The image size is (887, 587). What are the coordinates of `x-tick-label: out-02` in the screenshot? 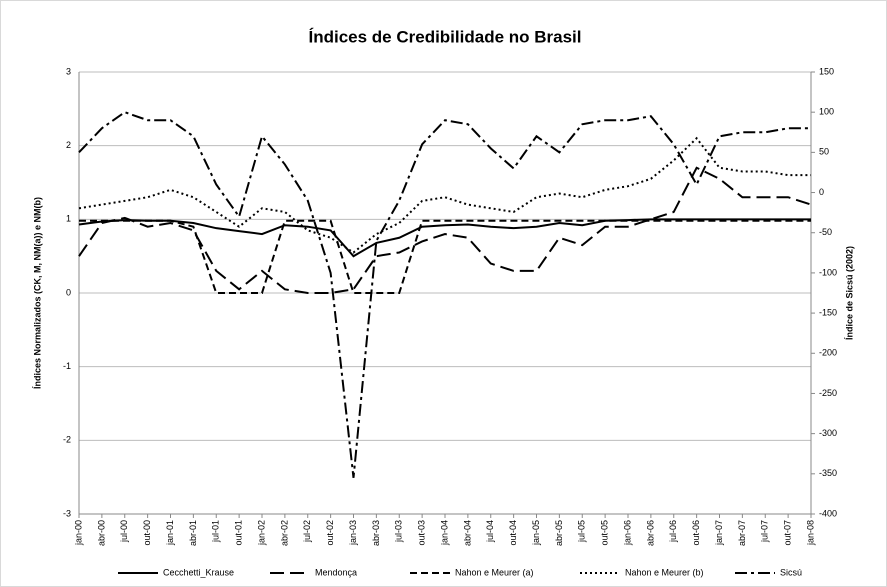 It's located at (330, 533).